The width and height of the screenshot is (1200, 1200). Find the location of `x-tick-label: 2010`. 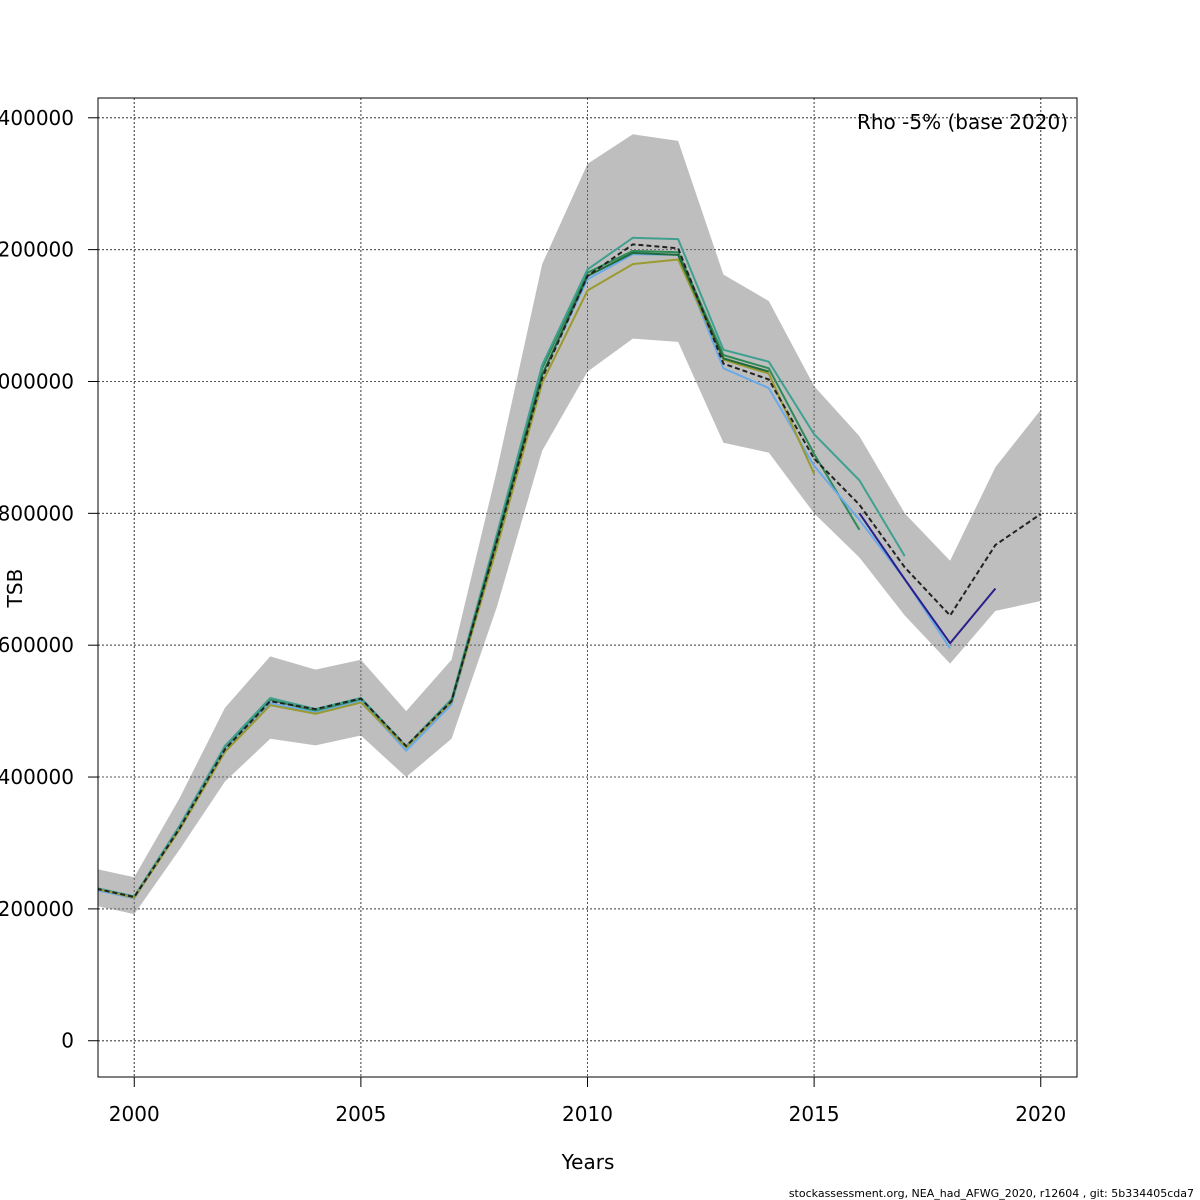

x-tick-label: 2010 is located at coordinates (587, 1114).